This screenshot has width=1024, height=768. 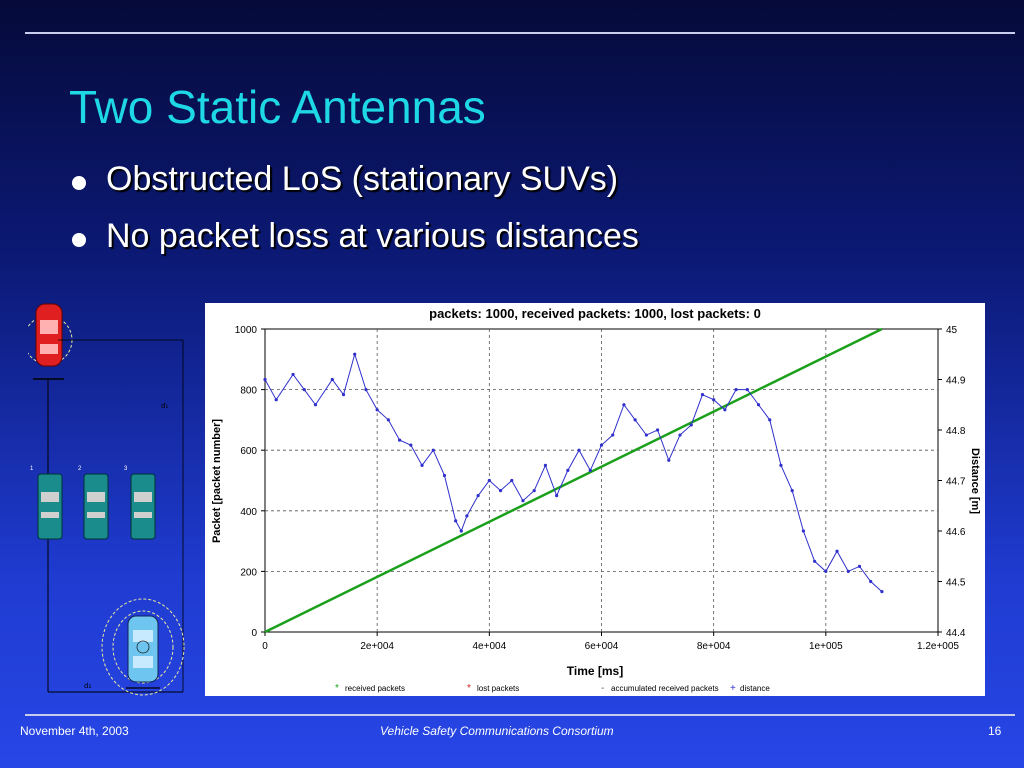 What do you see at coordinates (254, 633) in the screenshot?
I see `y-tick-label: 0` at bounding box center [254, 633].